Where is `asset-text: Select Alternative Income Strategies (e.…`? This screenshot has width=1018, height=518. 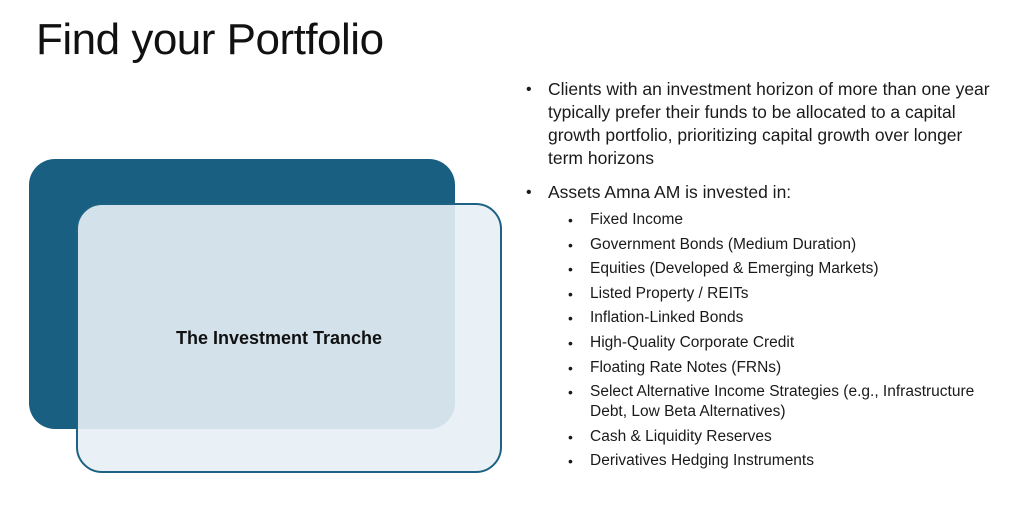 asset-text: Select Alternative Income Strategies (e.… is located at coordinates (782, 402).